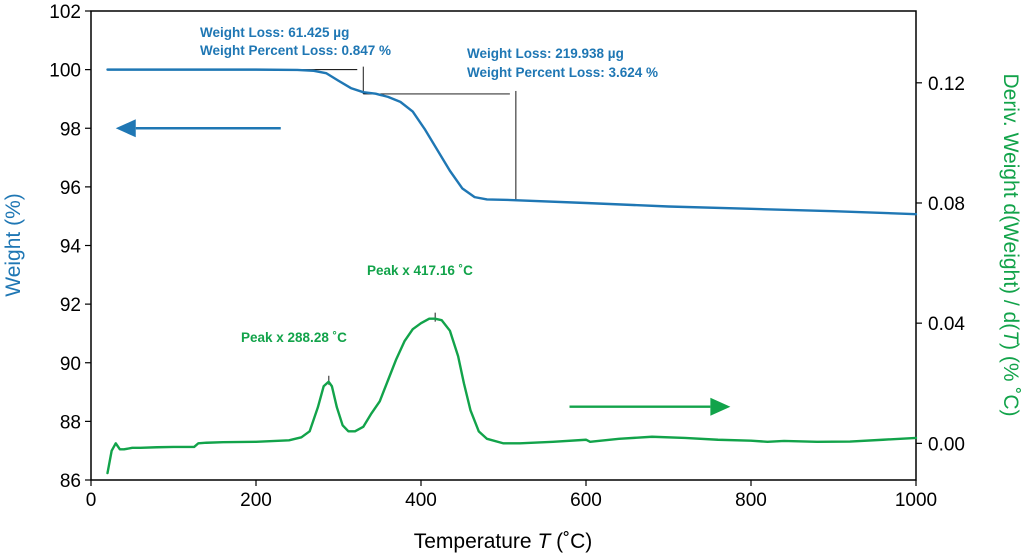 This screenshot has width=1024, height=557. What do you see at coordinates (751, 500) in the screenshot?
I see `x-tick-label: 800` at bounding box center [751, 500].